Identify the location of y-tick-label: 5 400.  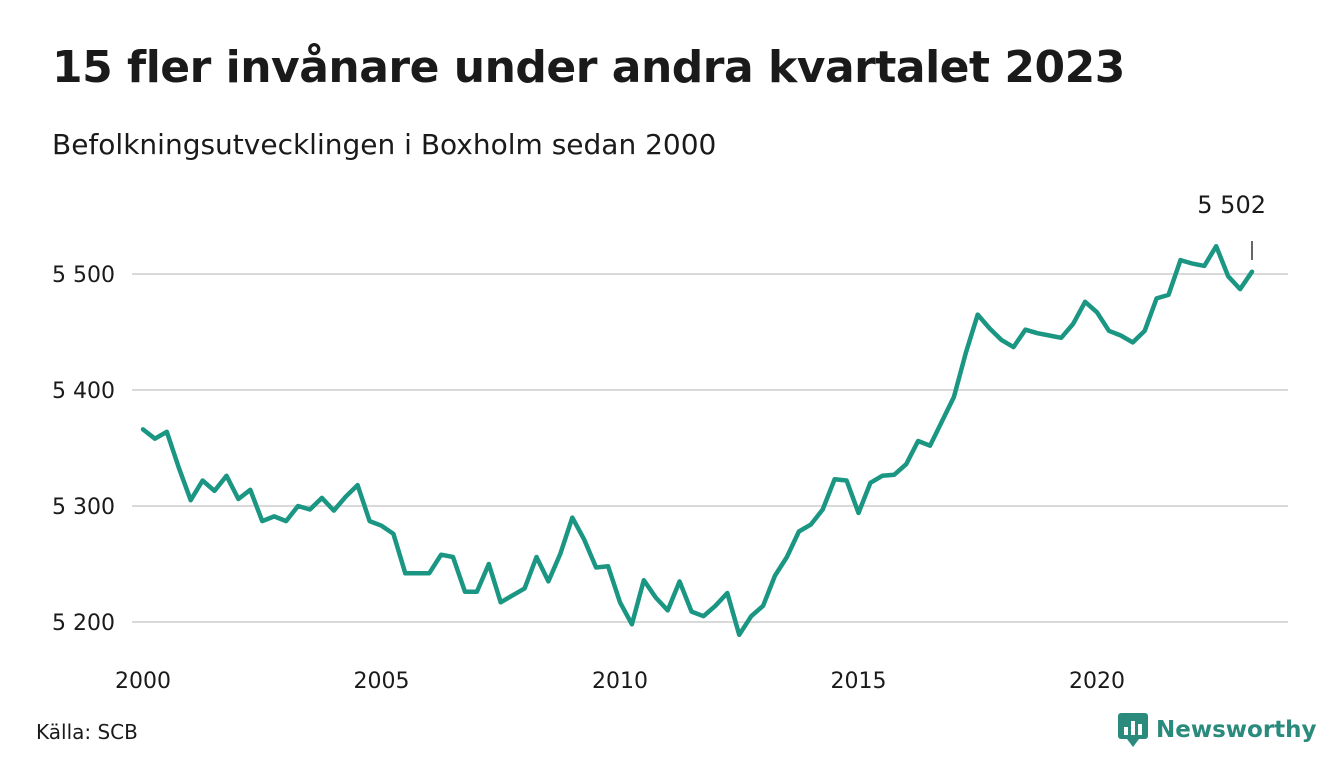
(83, 391).